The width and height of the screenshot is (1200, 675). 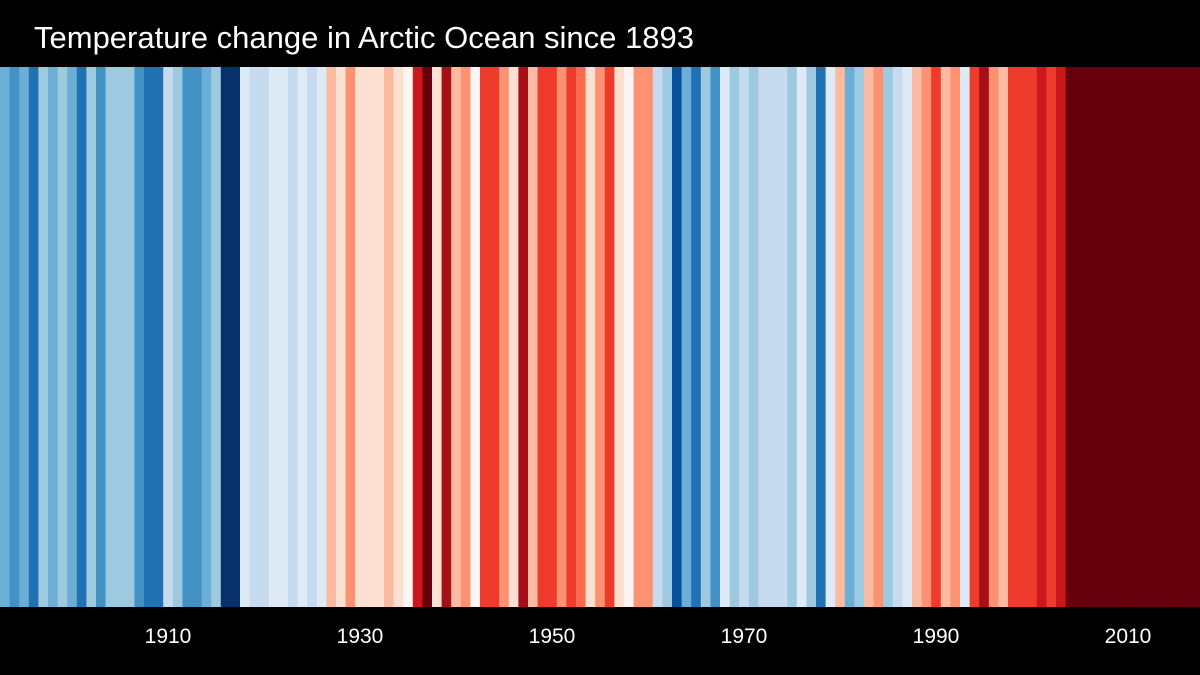 I want to click on stripe-1997, so click(x=1003, y=337).